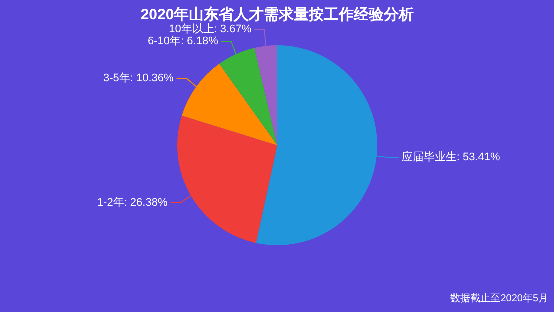  What do you see at coordinates (183, 42) in the screenshot?
I see `slice-label: 6-10年: 6.18%` at bounding box center [183, 42].